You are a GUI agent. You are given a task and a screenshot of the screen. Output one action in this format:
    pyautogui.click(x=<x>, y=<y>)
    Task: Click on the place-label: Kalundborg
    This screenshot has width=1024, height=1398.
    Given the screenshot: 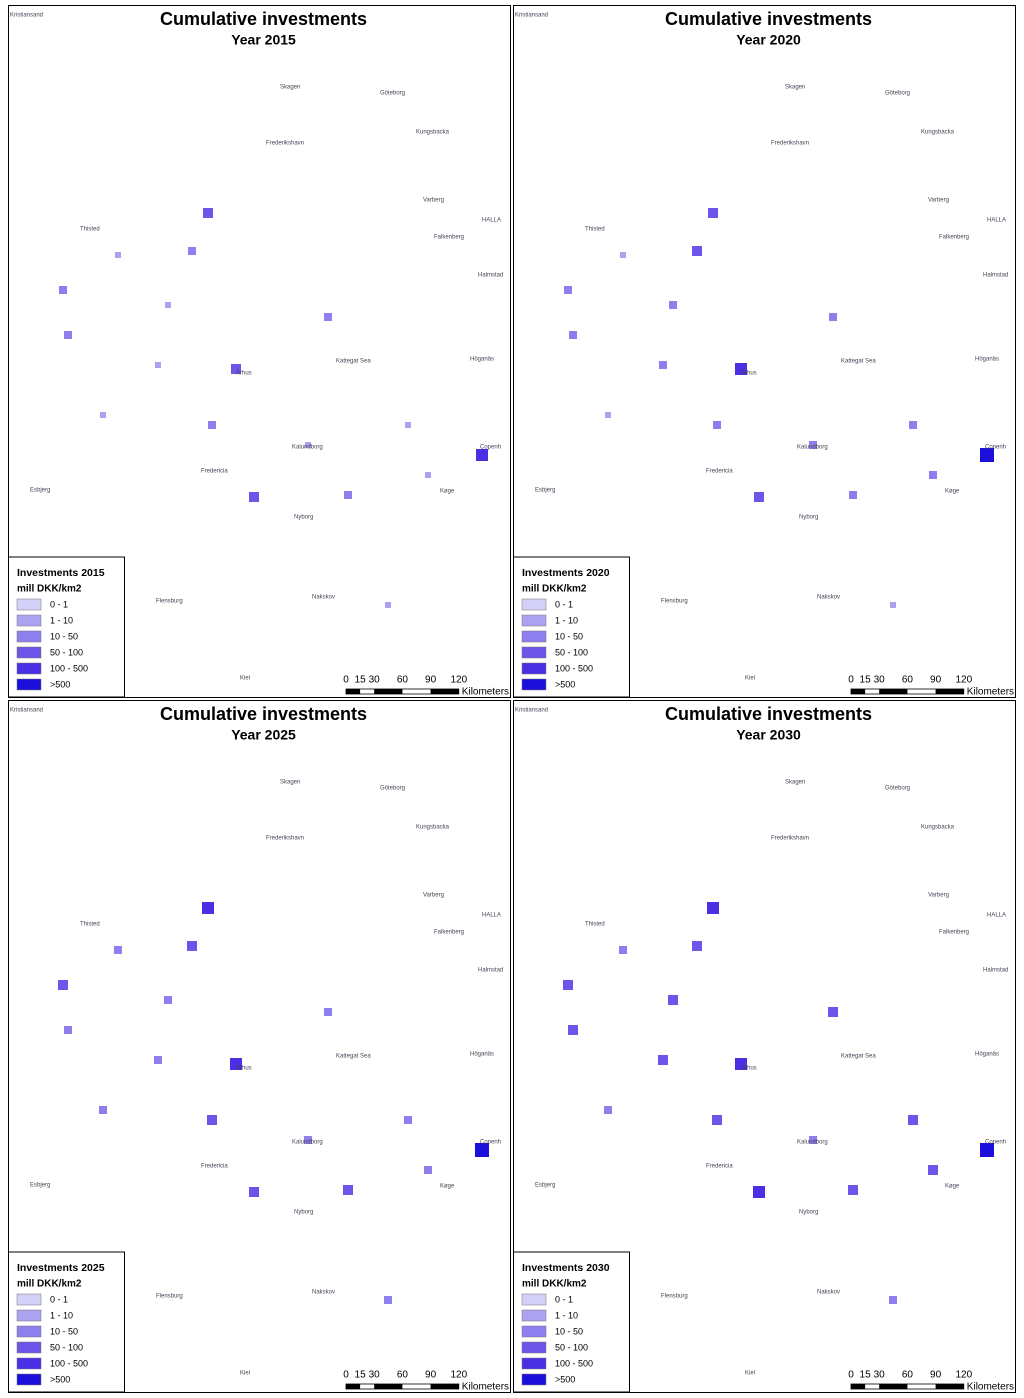 What is the action you would take?
    pyautogui.click(x=307, y=1143)
    